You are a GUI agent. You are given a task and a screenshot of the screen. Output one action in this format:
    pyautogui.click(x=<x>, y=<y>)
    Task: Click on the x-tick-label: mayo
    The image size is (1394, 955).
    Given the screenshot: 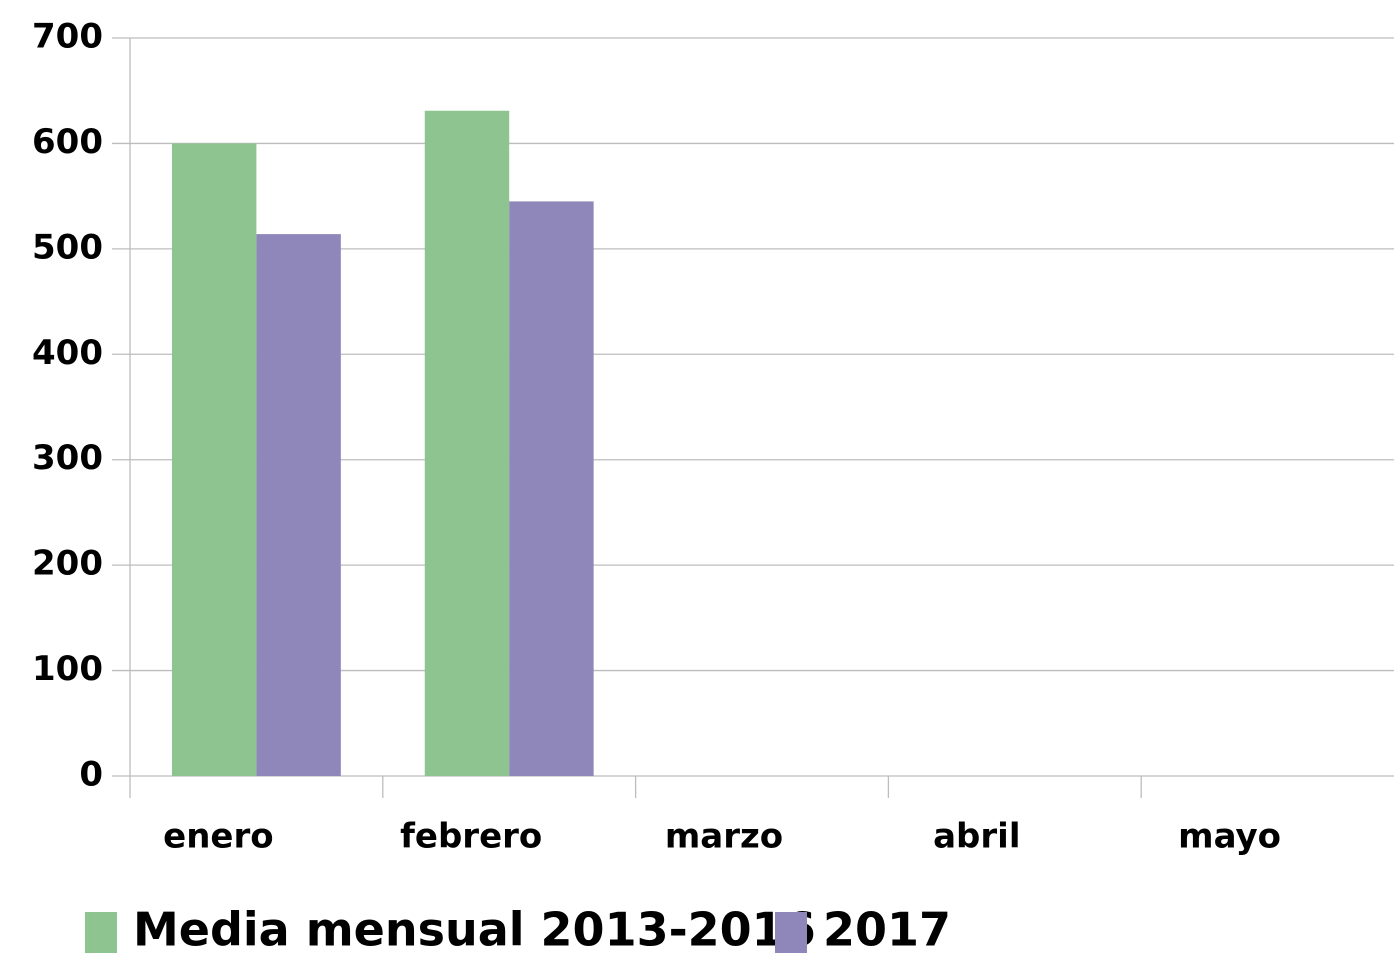 What is the action you would take?
    pyautogui.click(x=1229, y=837)
    